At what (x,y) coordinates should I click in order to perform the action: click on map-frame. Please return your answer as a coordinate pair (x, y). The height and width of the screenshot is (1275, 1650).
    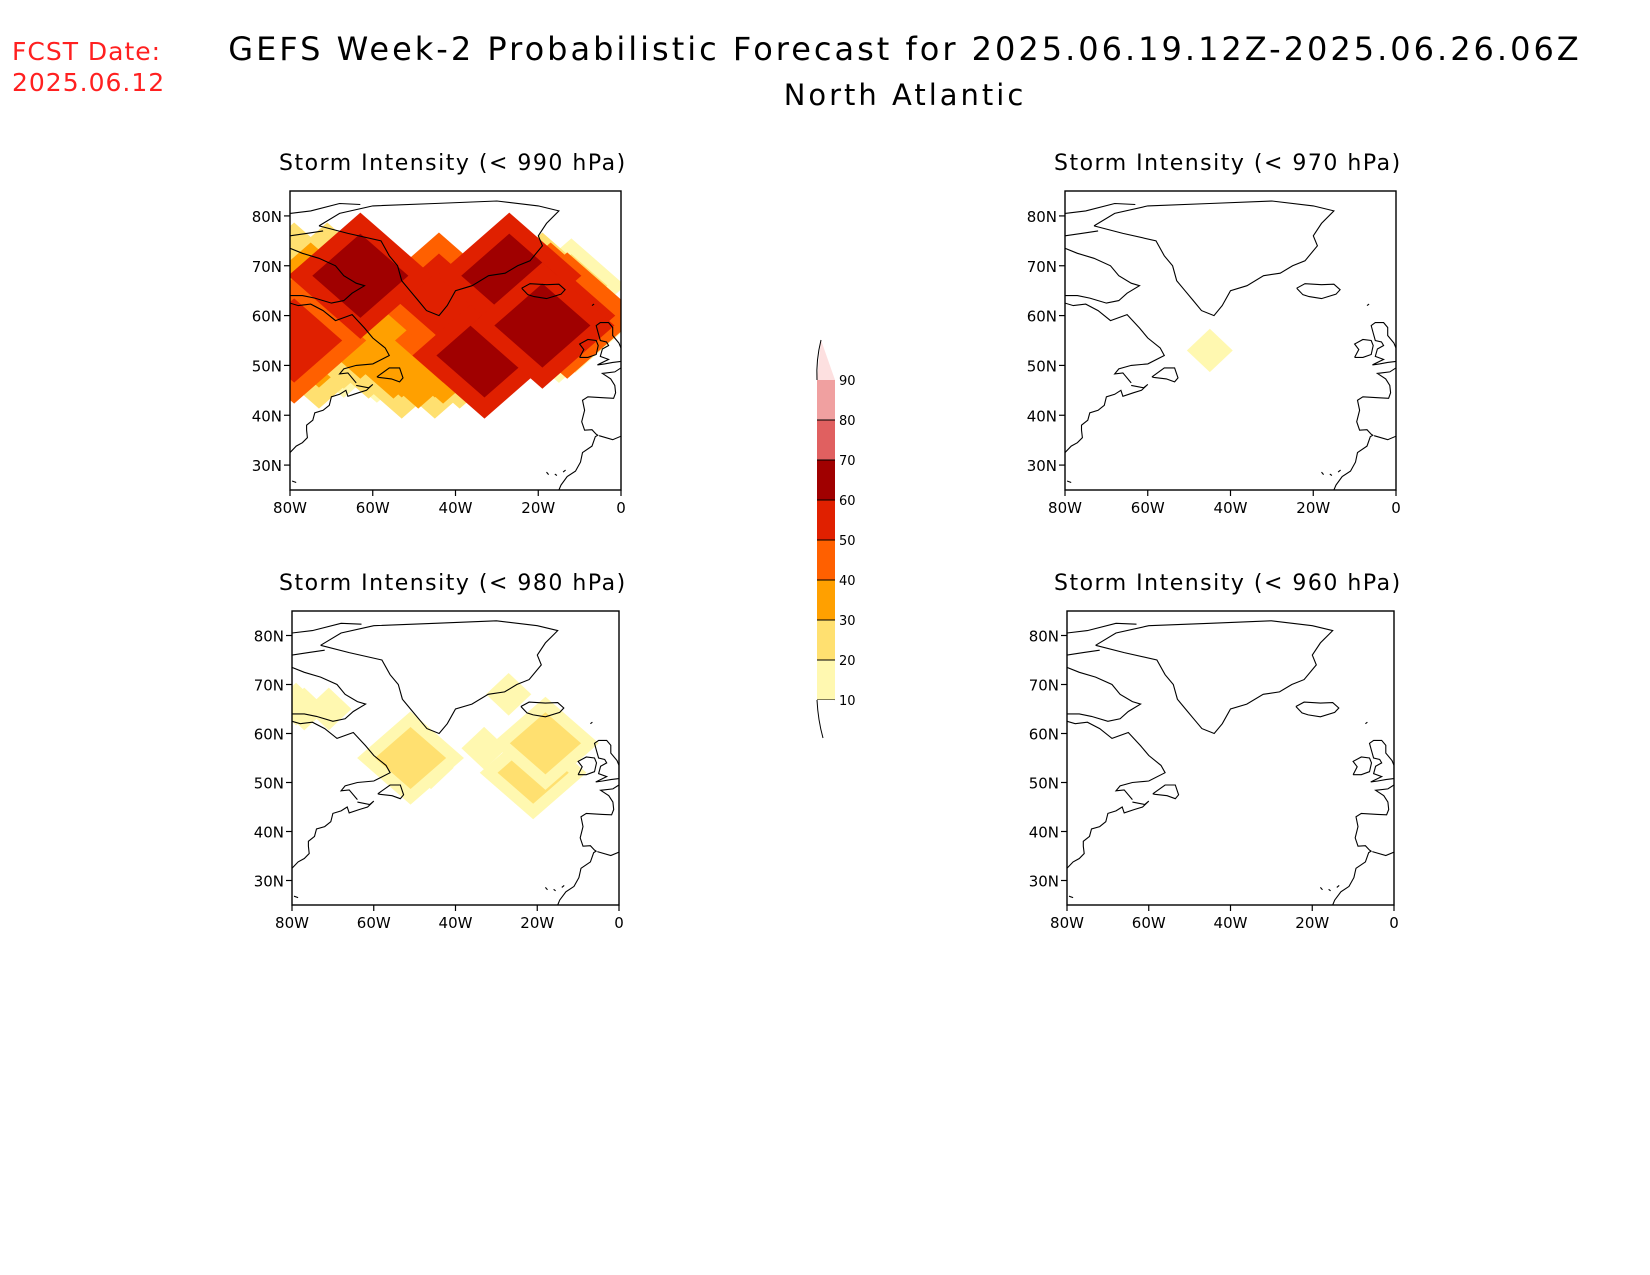
    Looking at the image, I should click on (1230, 758).